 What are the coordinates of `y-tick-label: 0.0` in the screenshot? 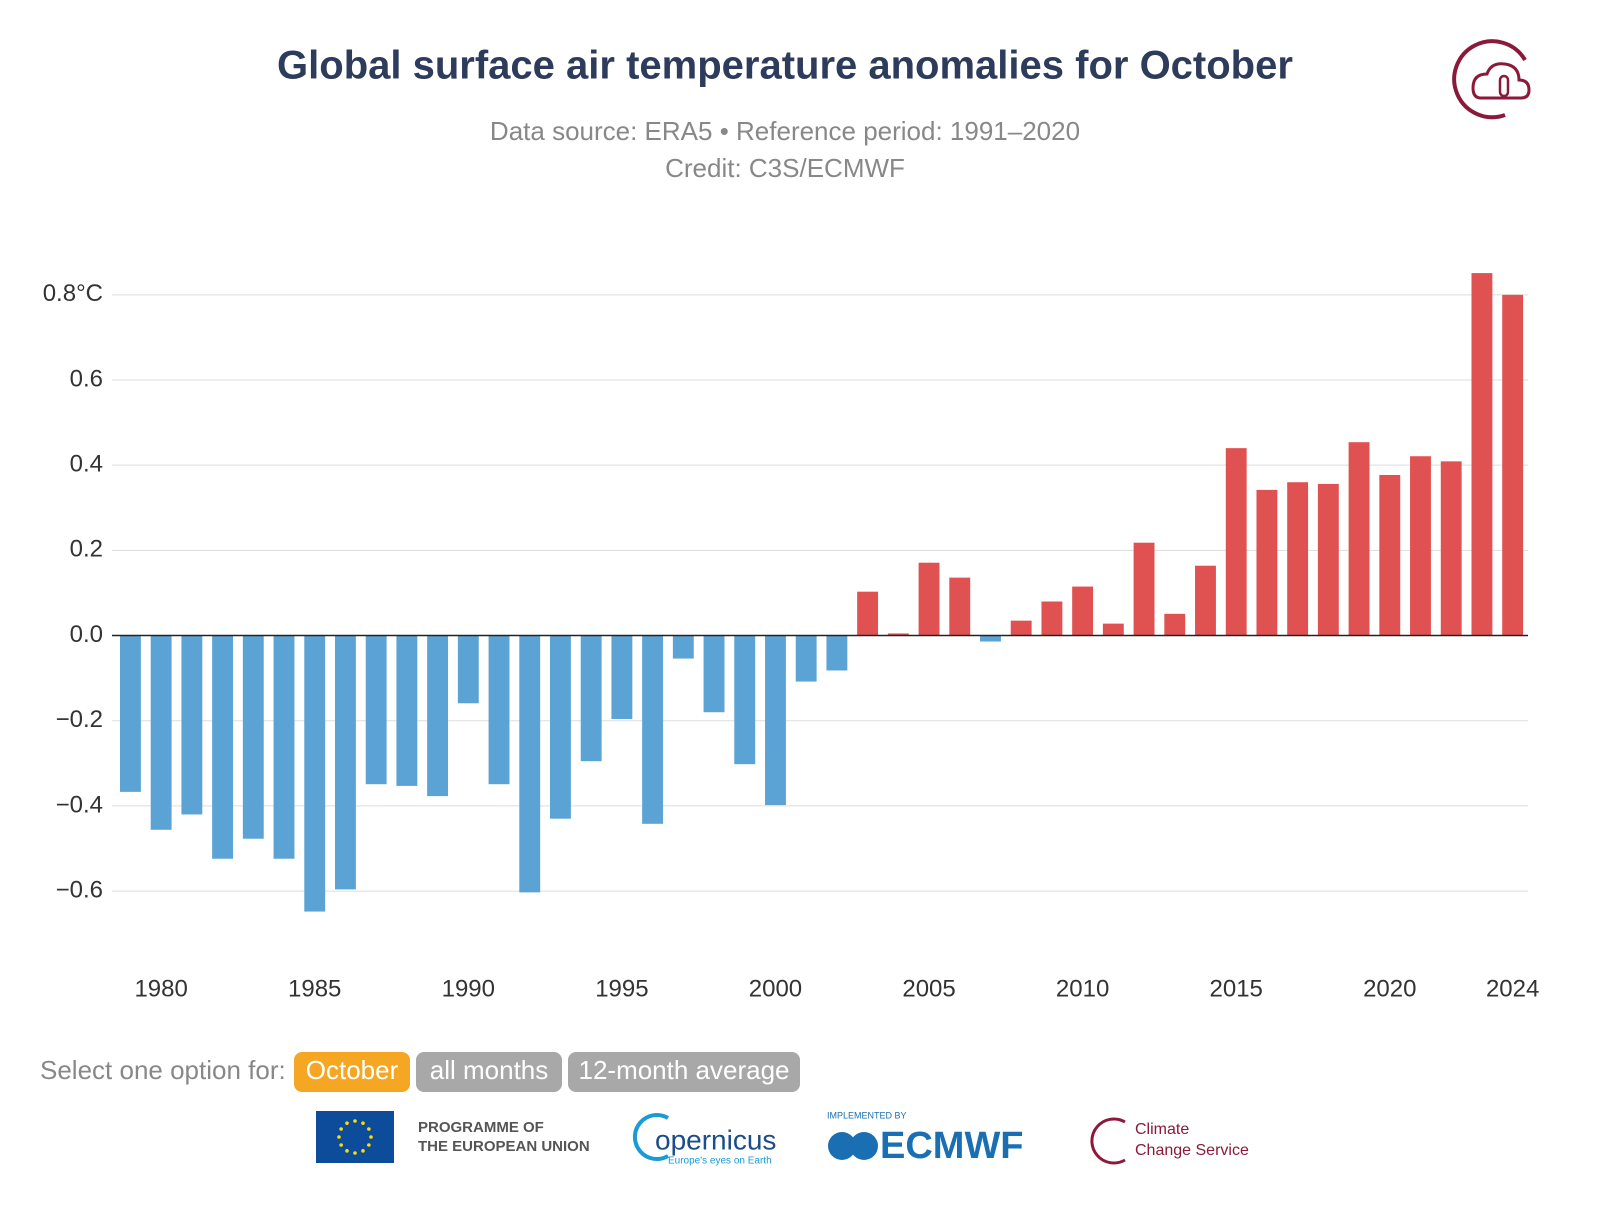 It's located at (86, 634).